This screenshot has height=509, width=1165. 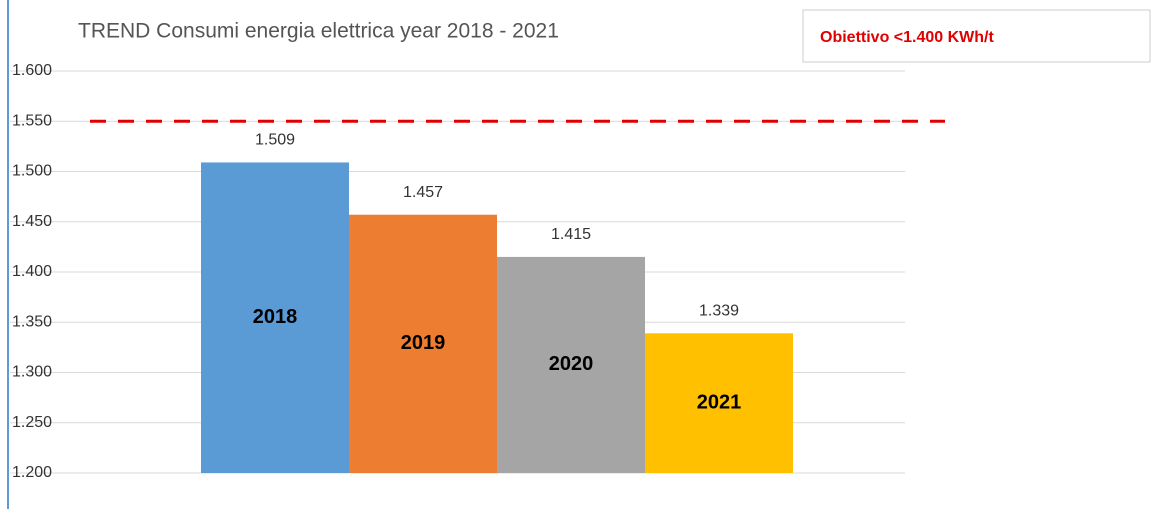 I want to click on data-label: 1.457, so click(x=423, y=192).